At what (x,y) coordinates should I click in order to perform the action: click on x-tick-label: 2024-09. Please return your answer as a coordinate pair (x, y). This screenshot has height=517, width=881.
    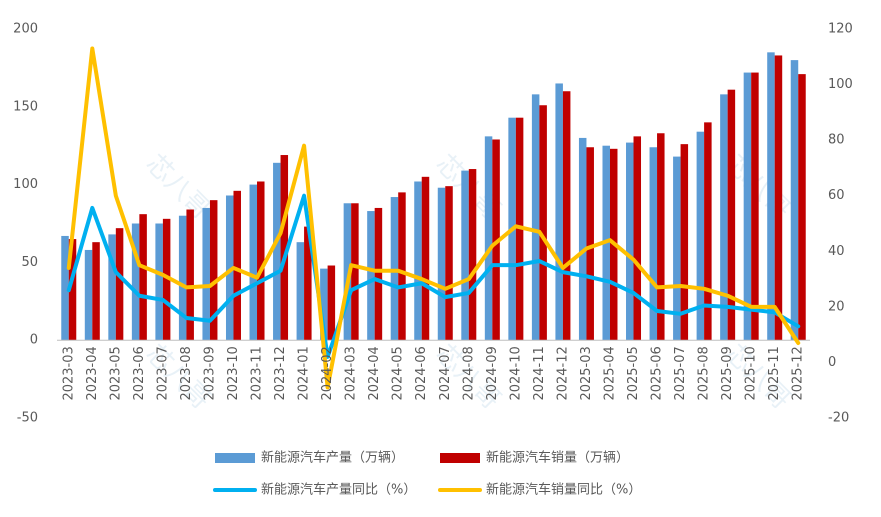
    Looking at the image, I should click on (492, 373).